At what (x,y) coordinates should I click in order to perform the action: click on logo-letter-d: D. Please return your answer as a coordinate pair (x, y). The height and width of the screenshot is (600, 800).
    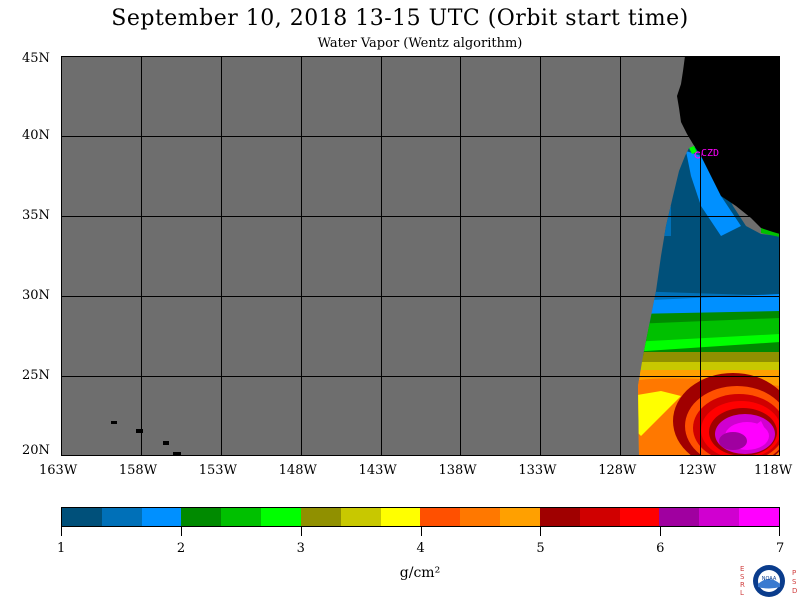
    Looking at the image, I should click on (794, 591).